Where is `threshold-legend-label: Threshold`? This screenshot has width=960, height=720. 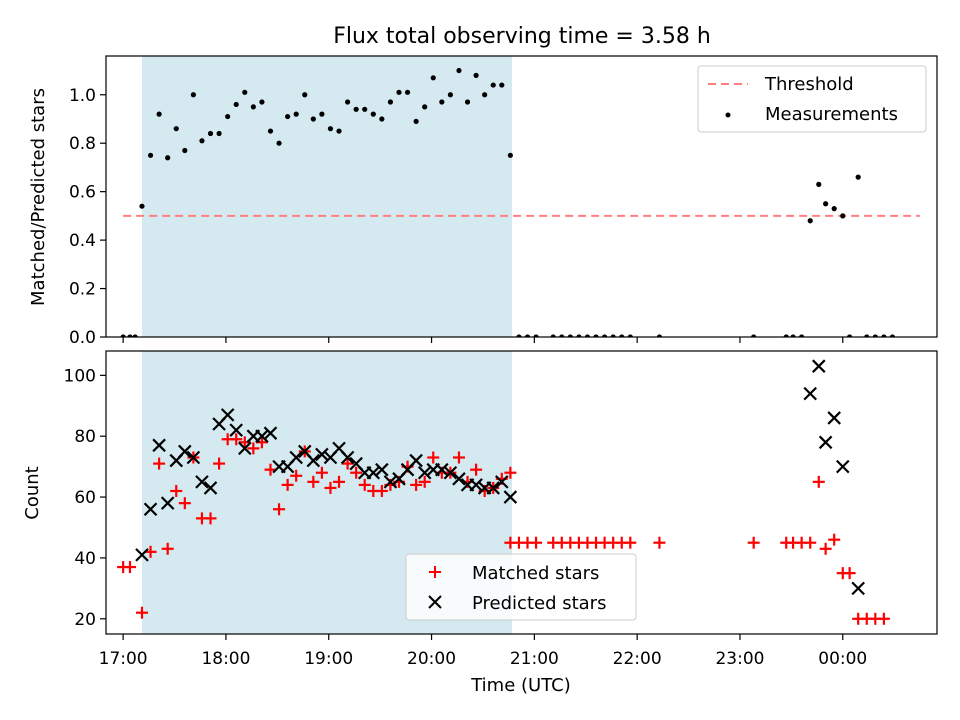 threshold-legend-label: Threshold is located at coordinates (809, 84).